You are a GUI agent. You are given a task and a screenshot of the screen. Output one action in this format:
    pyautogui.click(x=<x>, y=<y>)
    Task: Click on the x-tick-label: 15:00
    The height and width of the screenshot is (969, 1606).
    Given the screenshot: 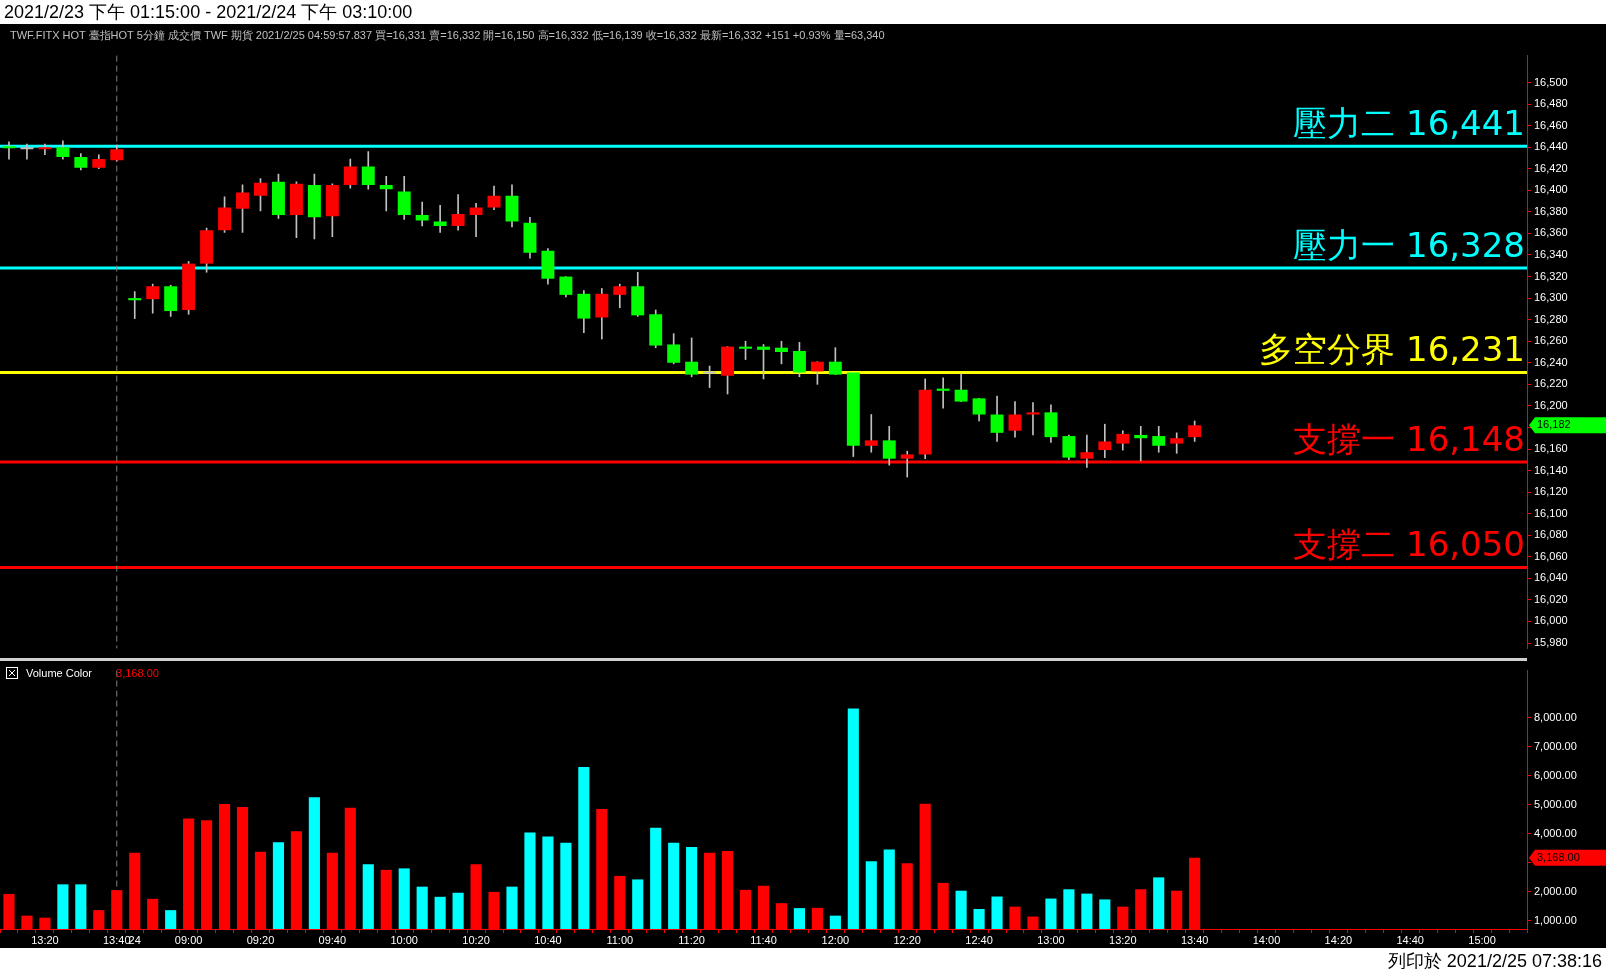 What is the action you would take?
    pyautogui.click(x=1482, y=939)
    